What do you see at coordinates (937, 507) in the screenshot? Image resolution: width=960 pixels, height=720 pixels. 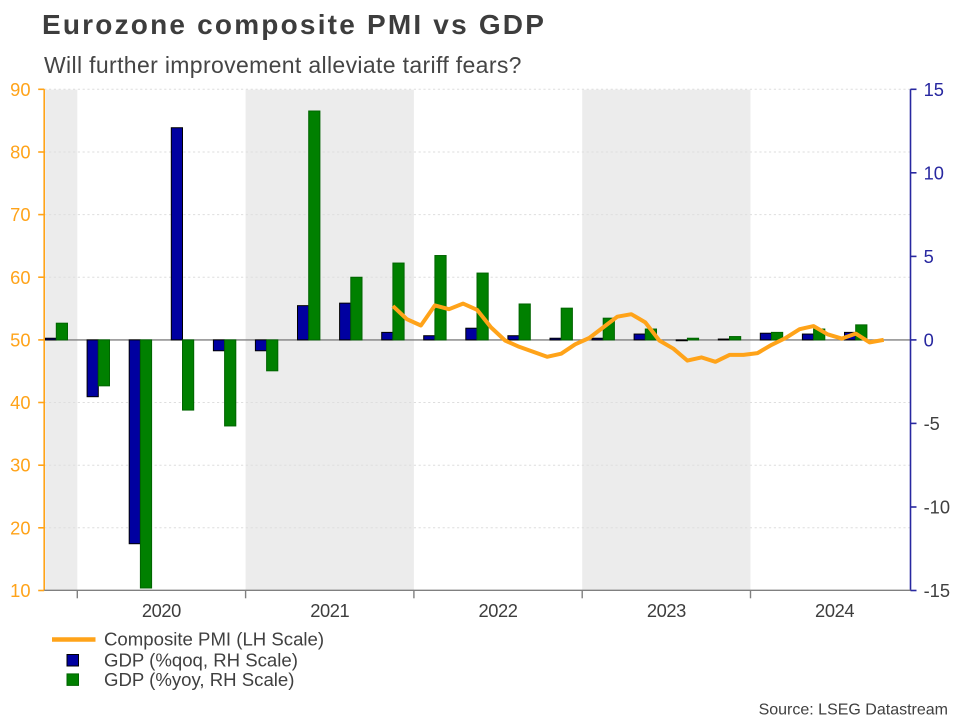 I see `svg-text: -10` at bounding box center [937, 507].